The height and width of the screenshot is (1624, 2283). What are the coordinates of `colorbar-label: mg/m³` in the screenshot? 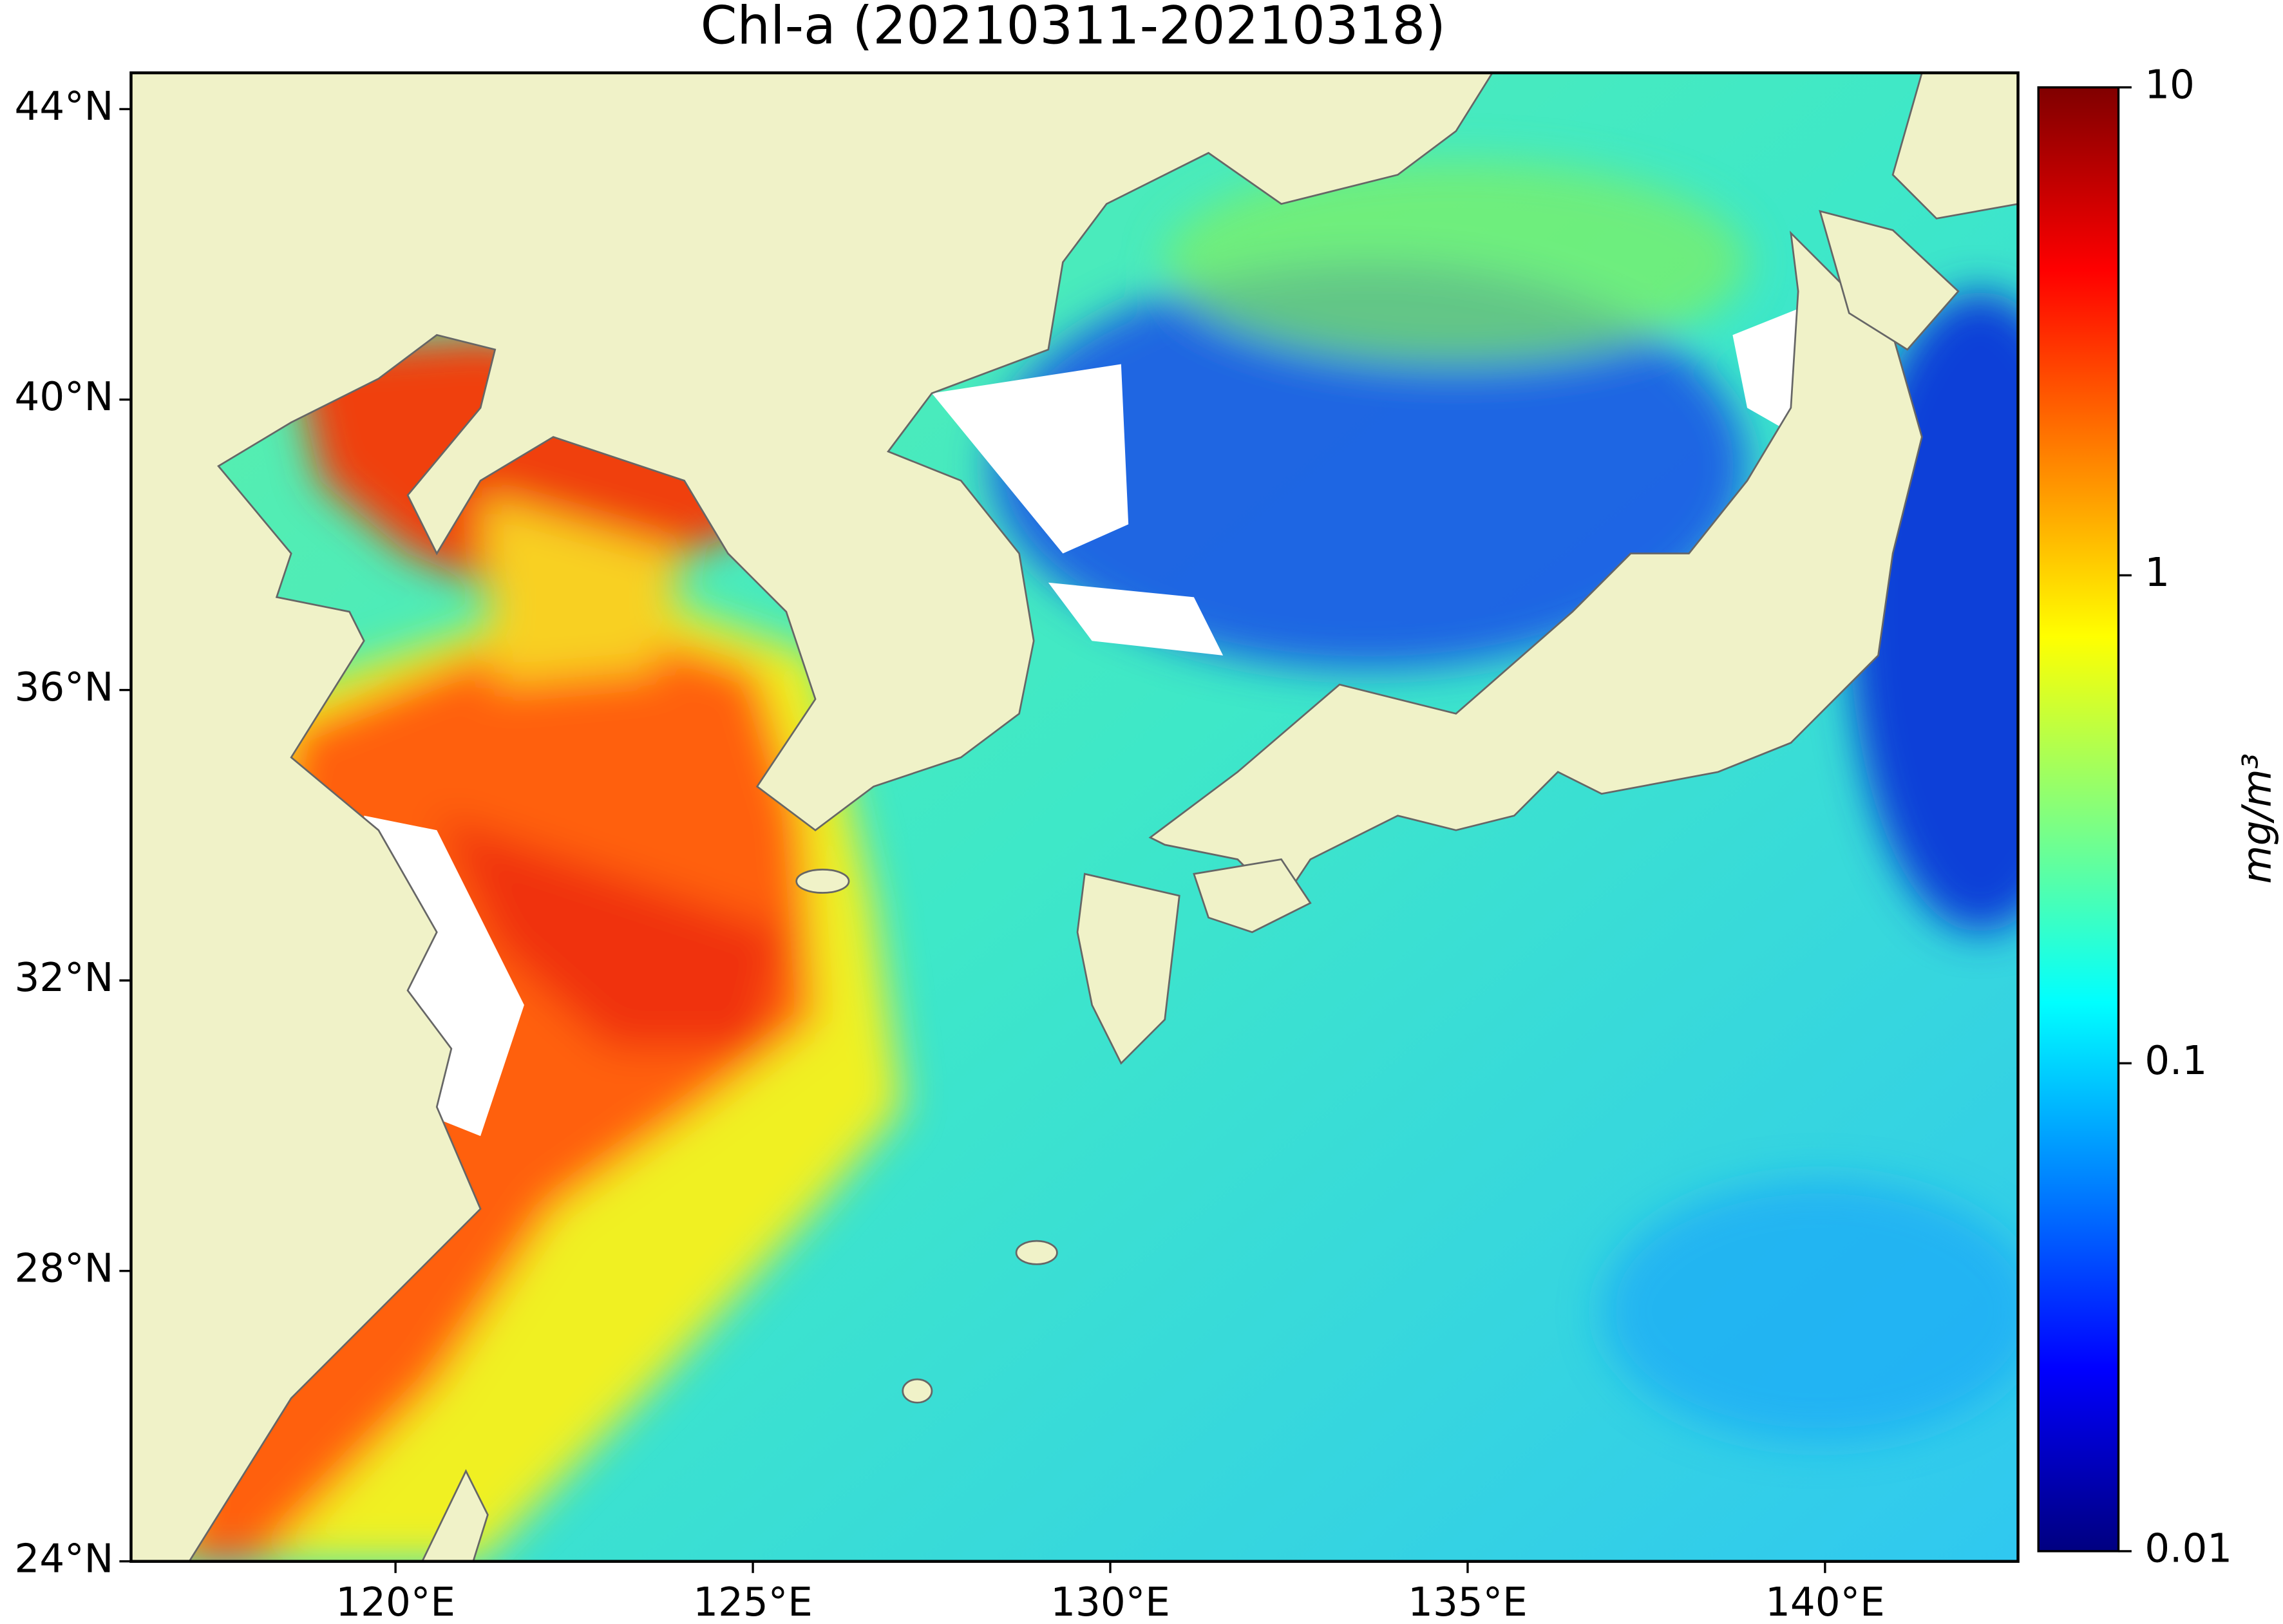 It's located at (2257, 818).